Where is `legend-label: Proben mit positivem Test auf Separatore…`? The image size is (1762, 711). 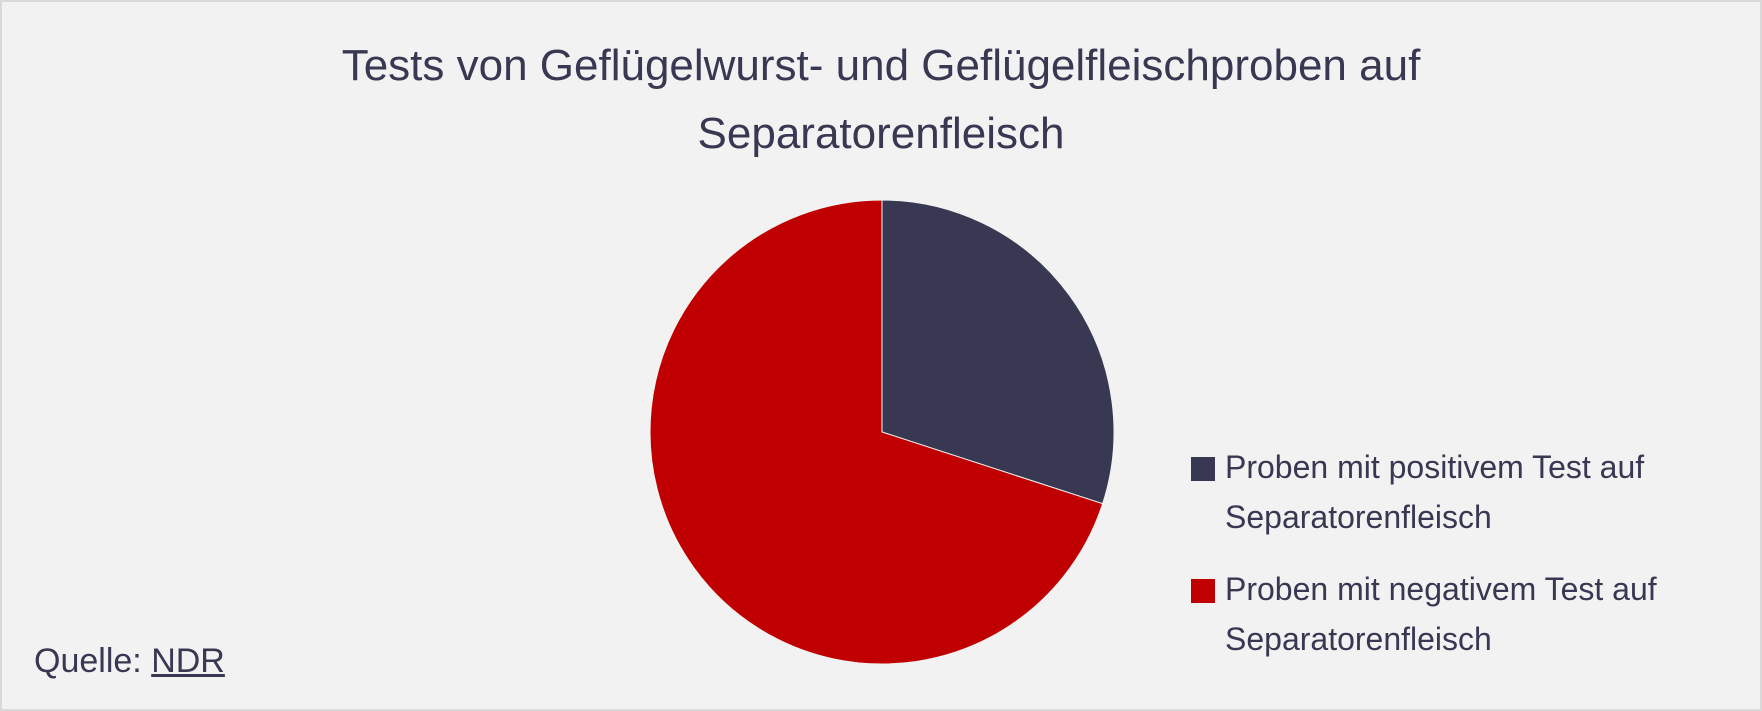
legend-label: Proben mit positivem Test auf Separatore… is located at coordinates (1435, 492).